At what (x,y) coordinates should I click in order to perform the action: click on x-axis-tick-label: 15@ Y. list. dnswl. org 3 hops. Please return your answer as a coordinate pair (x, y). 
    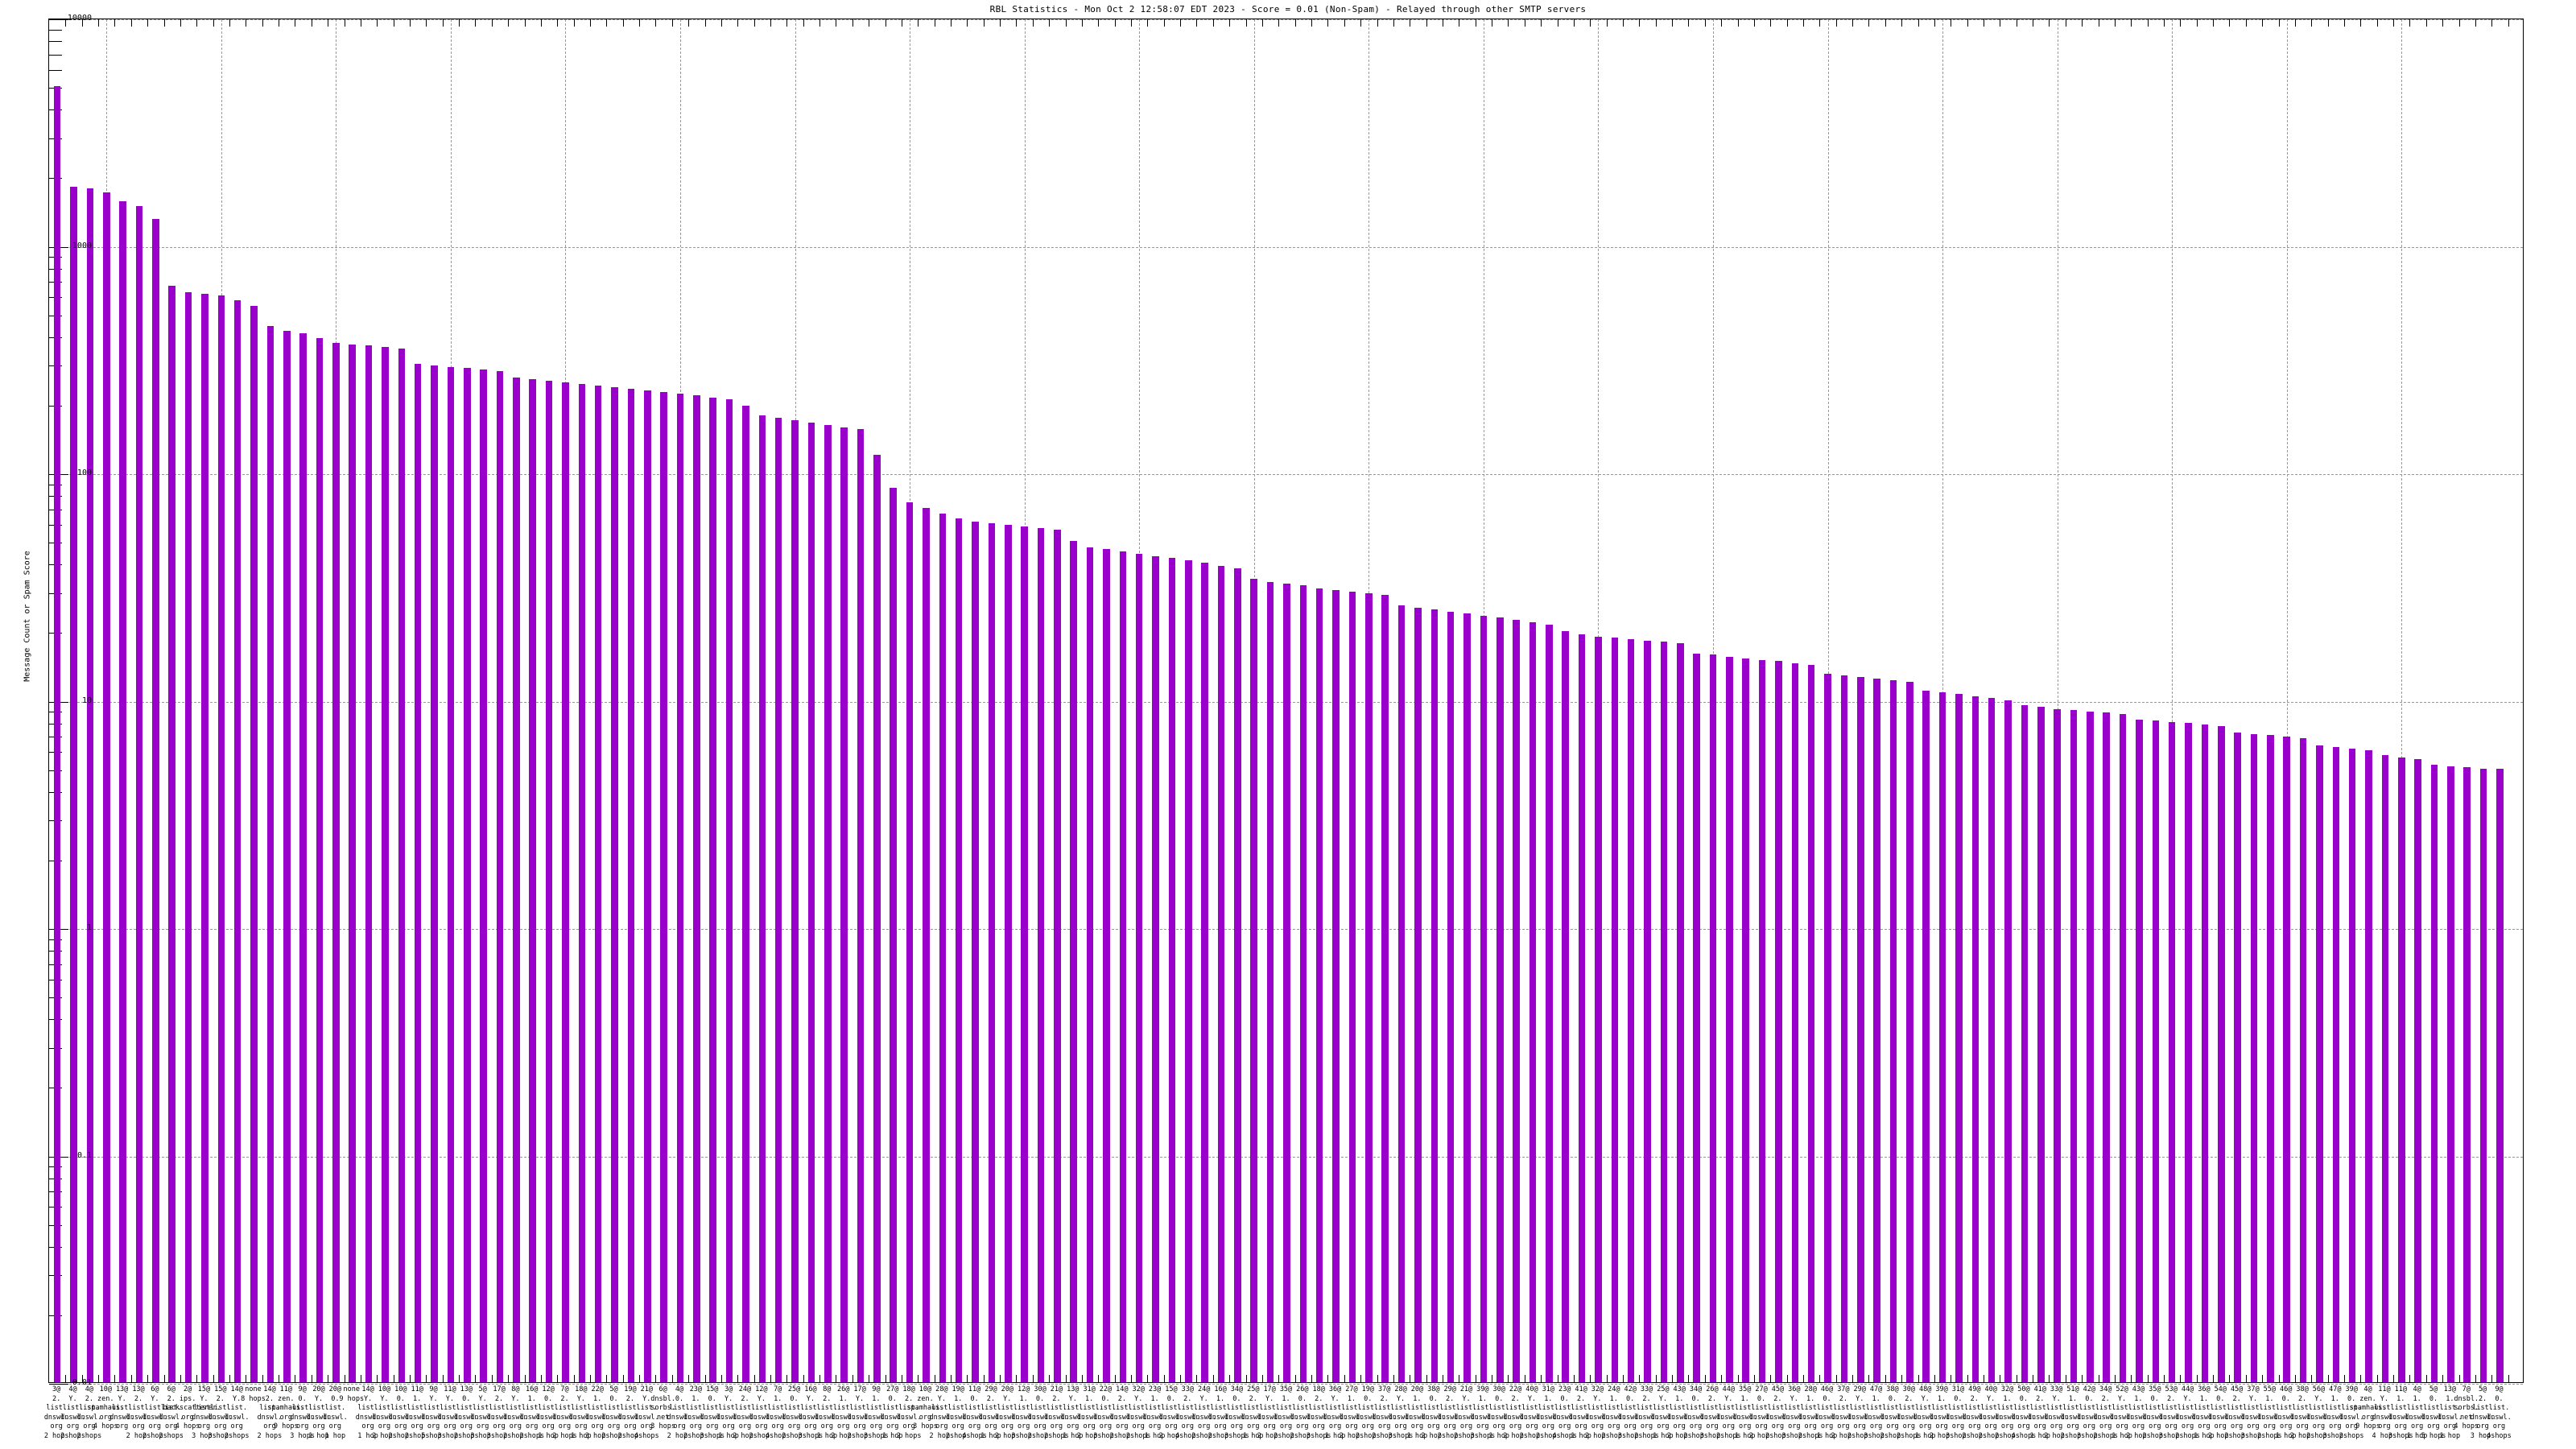
    Looking at the image, I should click on (204, 1412).